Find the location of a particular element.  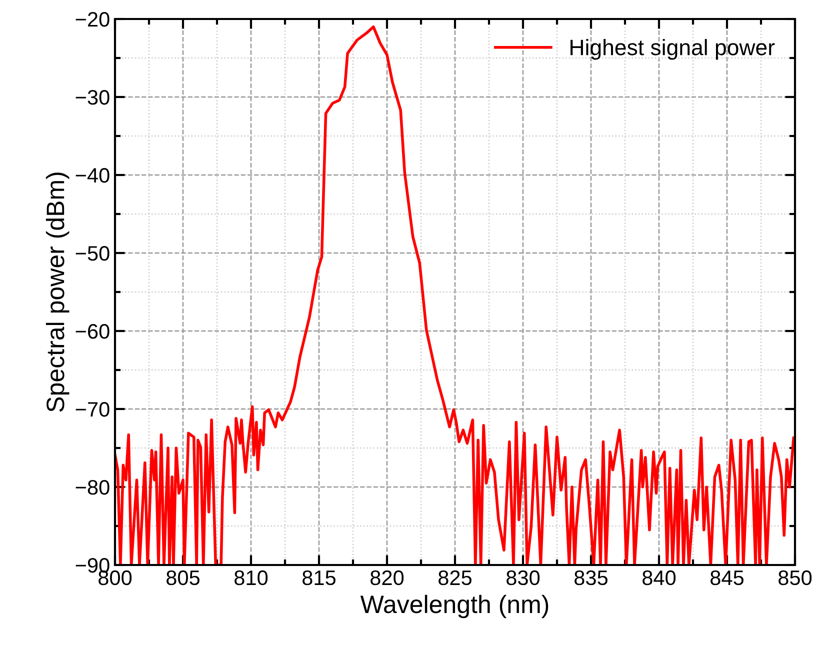

y-tick-label: −70 is located at coordinates (93, 409).